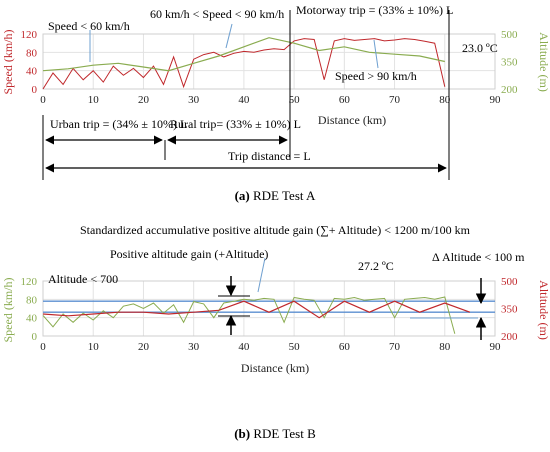  Describe the element at coordinates (374, 10) in the screenshot. I see `annot-motorway: Motorway trip = (33% ± 10%) L` at that location.